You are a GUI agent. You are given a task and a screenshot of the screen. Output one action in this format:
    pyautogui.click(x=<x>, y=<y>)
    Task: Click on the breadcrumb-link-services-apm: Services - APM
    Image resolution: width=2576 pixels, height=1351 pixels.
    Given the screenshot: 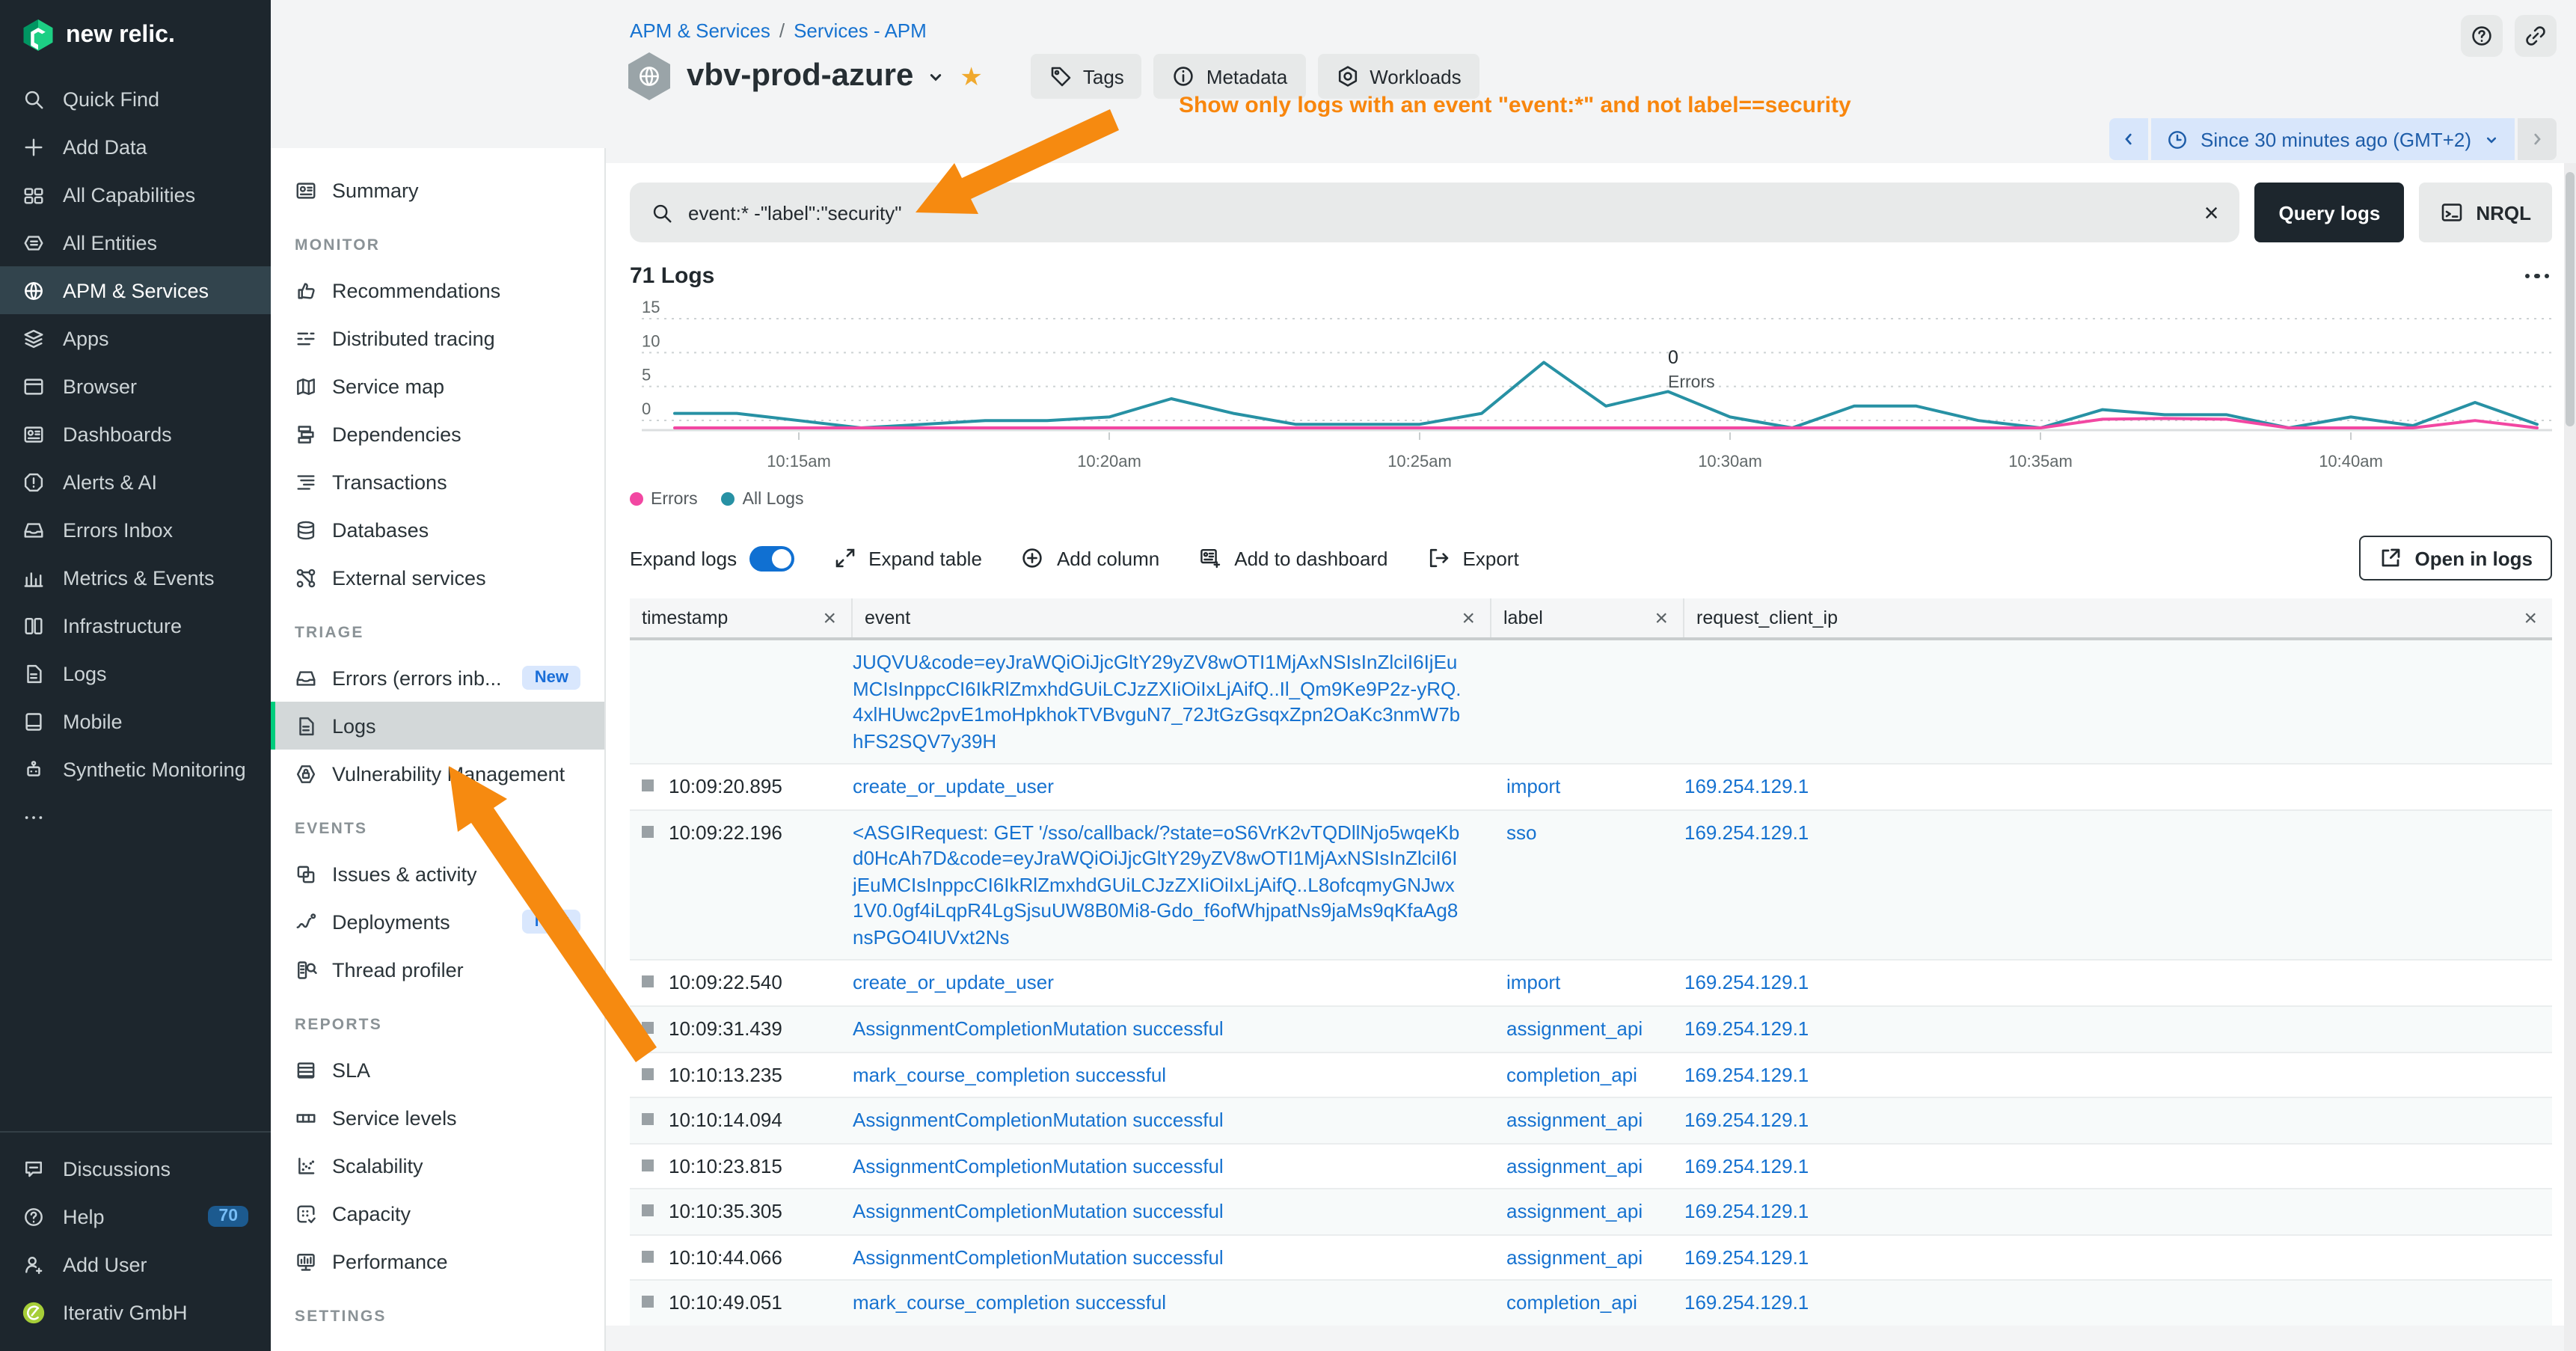 What is the action you would take?
    pyautogui.click(x=860, y=30)
    